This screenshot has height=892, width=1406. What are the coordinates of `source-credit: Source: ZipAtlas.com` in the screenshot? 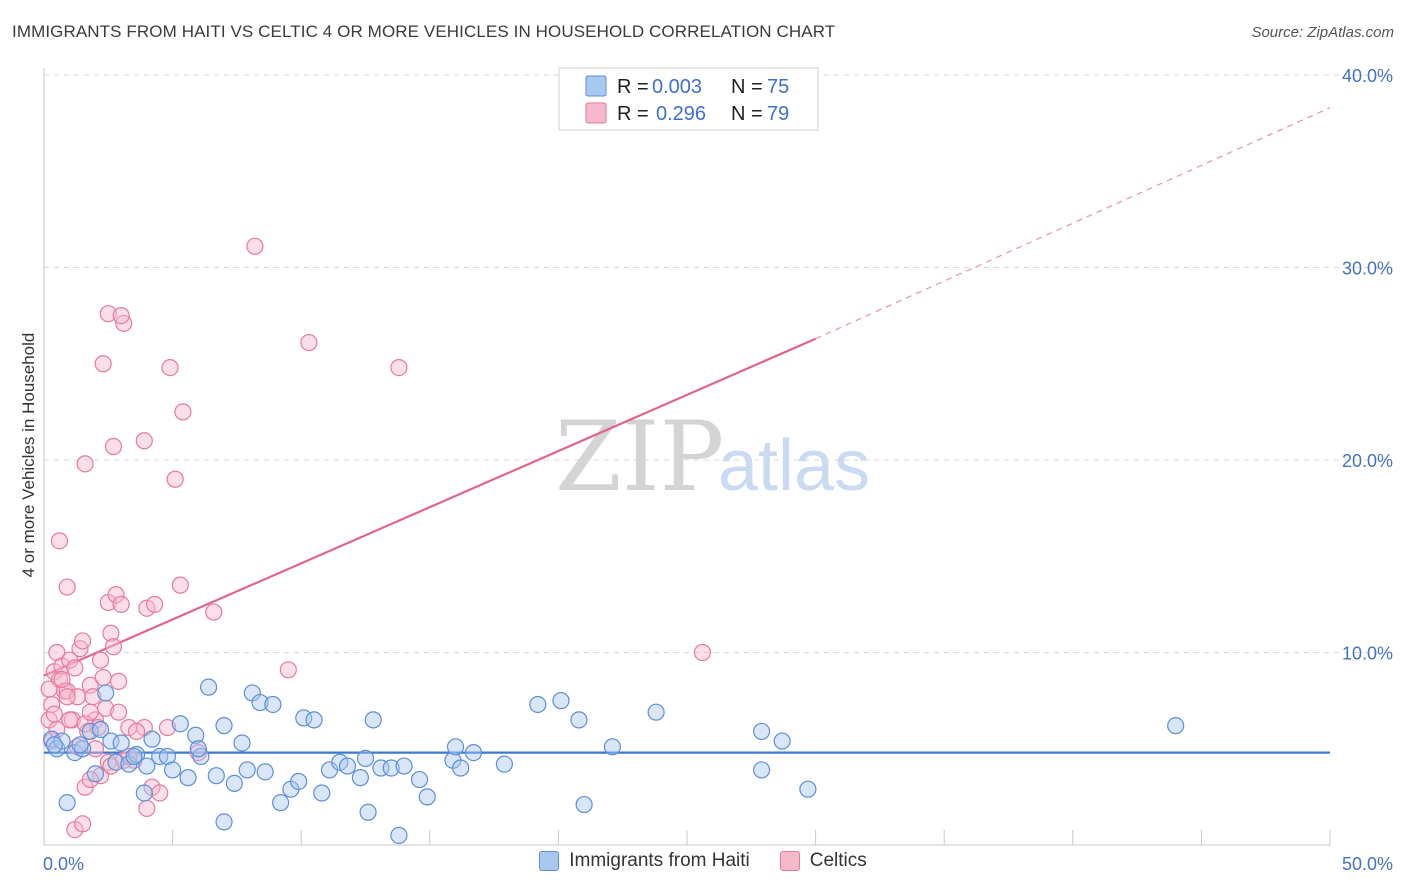 It's located at (1322, 32).